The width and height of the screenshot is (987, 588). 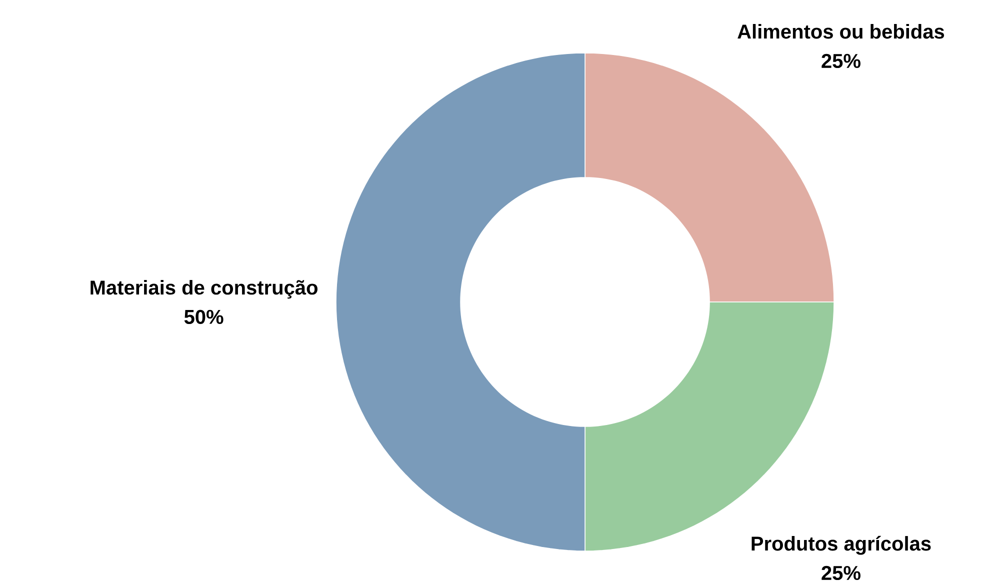 What do you see at coordinates (841, 545) in the screenshot?
I see `slice-label: Produtos agrícolas` at bounding box center [841, 545].